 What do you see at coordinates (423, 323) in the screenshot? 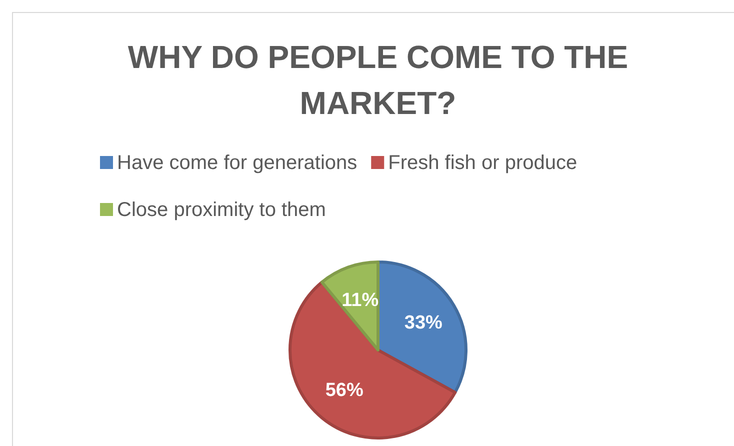
I see `data-label: 33%` at bounding box center [423, 323].